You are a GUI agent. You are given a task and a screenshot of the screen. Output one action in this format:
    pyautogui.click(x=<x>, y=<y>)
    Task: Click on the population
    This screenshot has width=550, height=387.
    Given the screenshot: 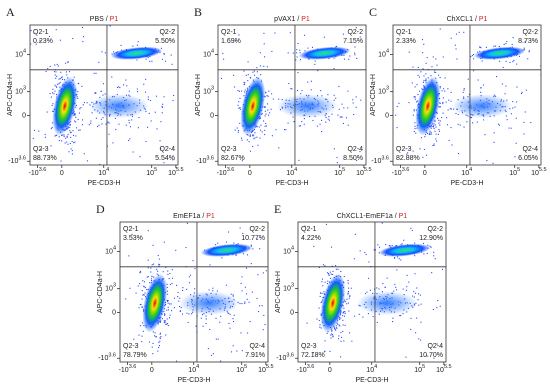 What is the action you would take?
    pyautogui.click(x=499, y=53)
    